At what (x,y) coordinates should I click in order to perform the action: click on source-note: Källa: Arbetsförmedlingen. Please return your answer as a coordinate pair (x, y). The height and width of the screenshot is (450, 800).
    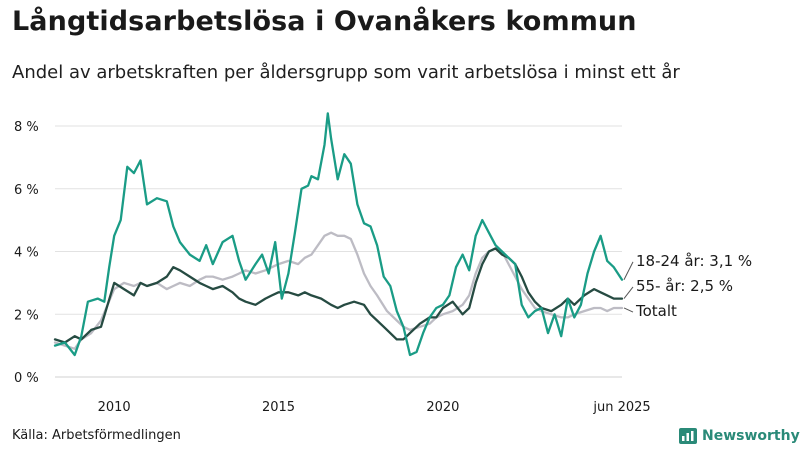
    Looking at the image, I should click on (96, 435).